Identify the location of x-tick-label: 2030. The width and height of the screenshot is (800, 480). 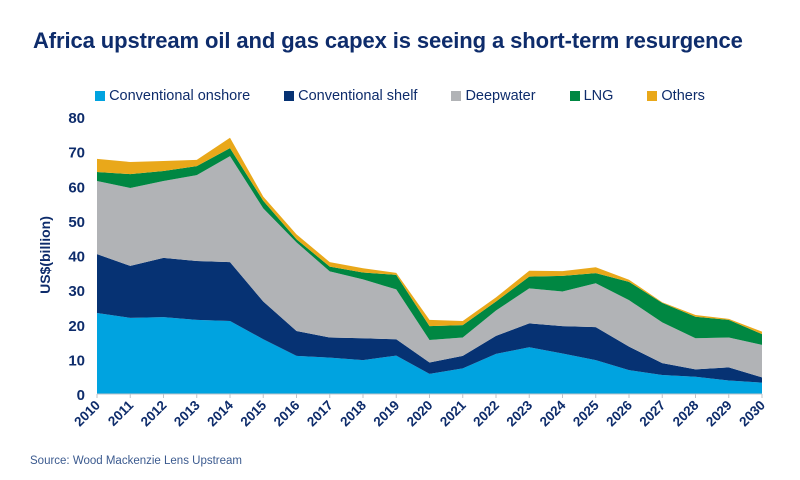
(752, 414).